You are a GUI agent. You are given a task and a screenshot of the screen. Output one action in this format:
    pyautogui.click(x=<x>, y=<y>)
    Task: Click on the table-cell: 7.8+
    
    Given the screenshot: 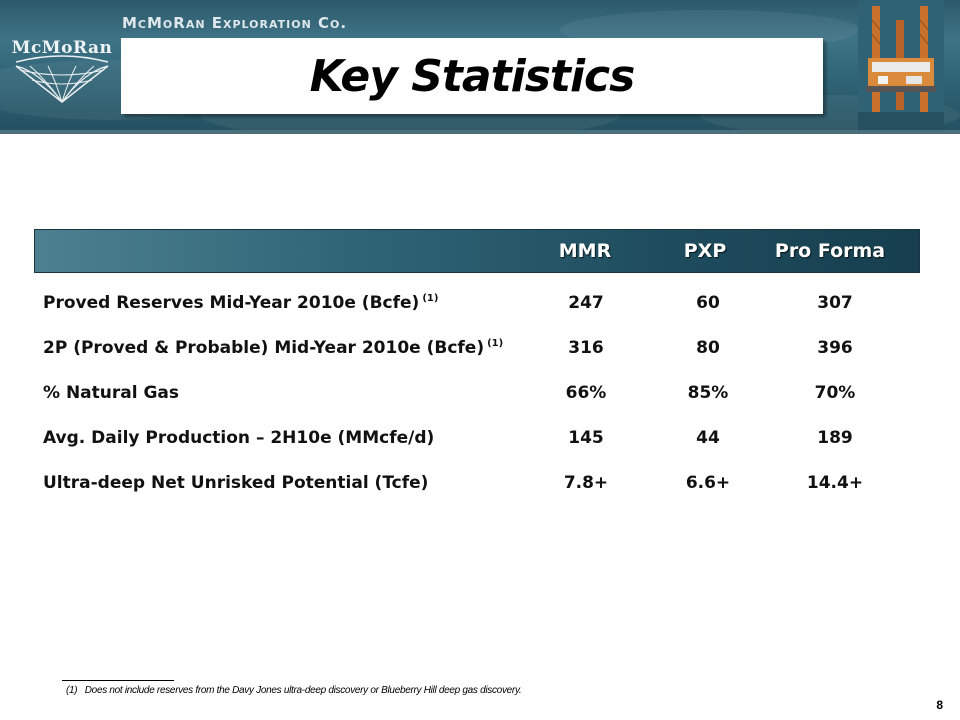 What is the action you would take?
    pyautogui.click(x=586, y=483)
    